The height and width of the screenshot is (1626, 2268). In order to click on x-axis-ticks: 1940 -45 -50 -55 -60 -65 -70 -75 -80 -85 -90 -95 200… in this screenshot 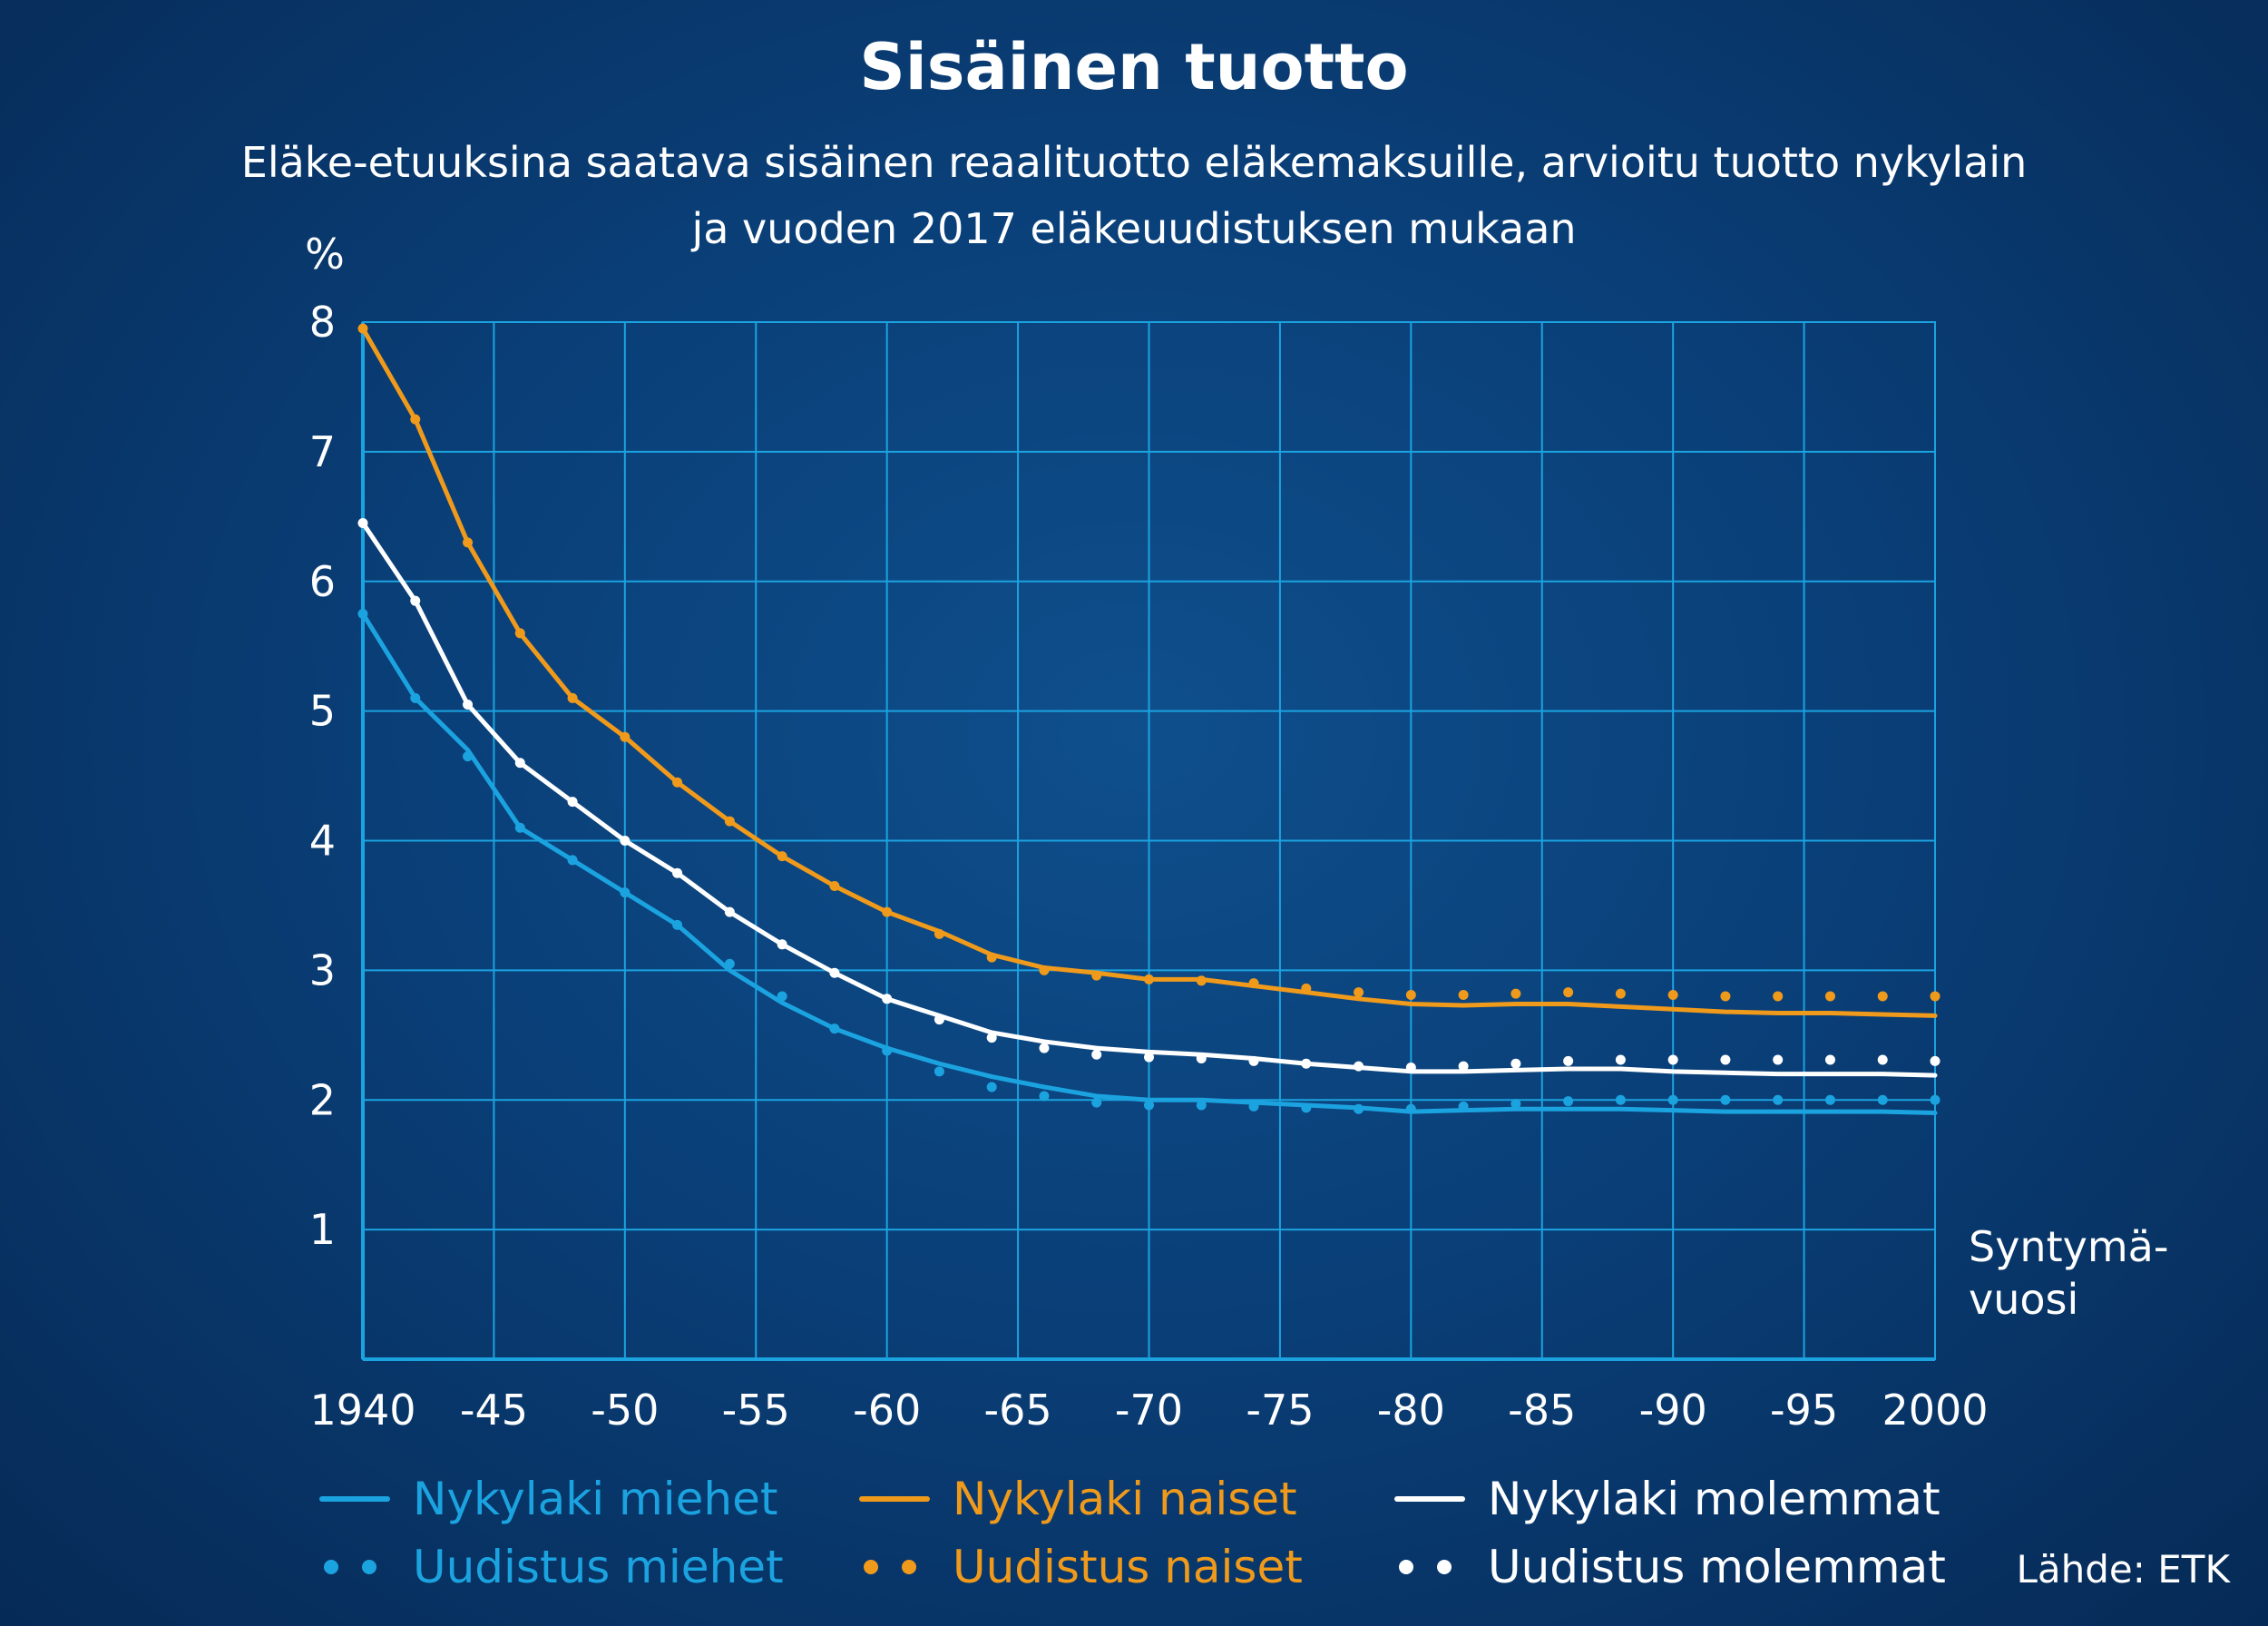, I will do `click(1148, 1410)`.